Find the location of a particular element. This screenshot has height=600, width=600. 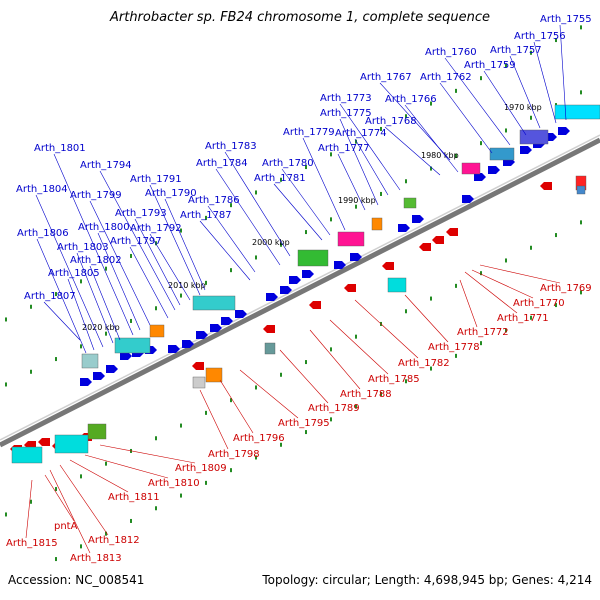

gene-label-forward: Arth_1781 is located at coordinates (280, 178).